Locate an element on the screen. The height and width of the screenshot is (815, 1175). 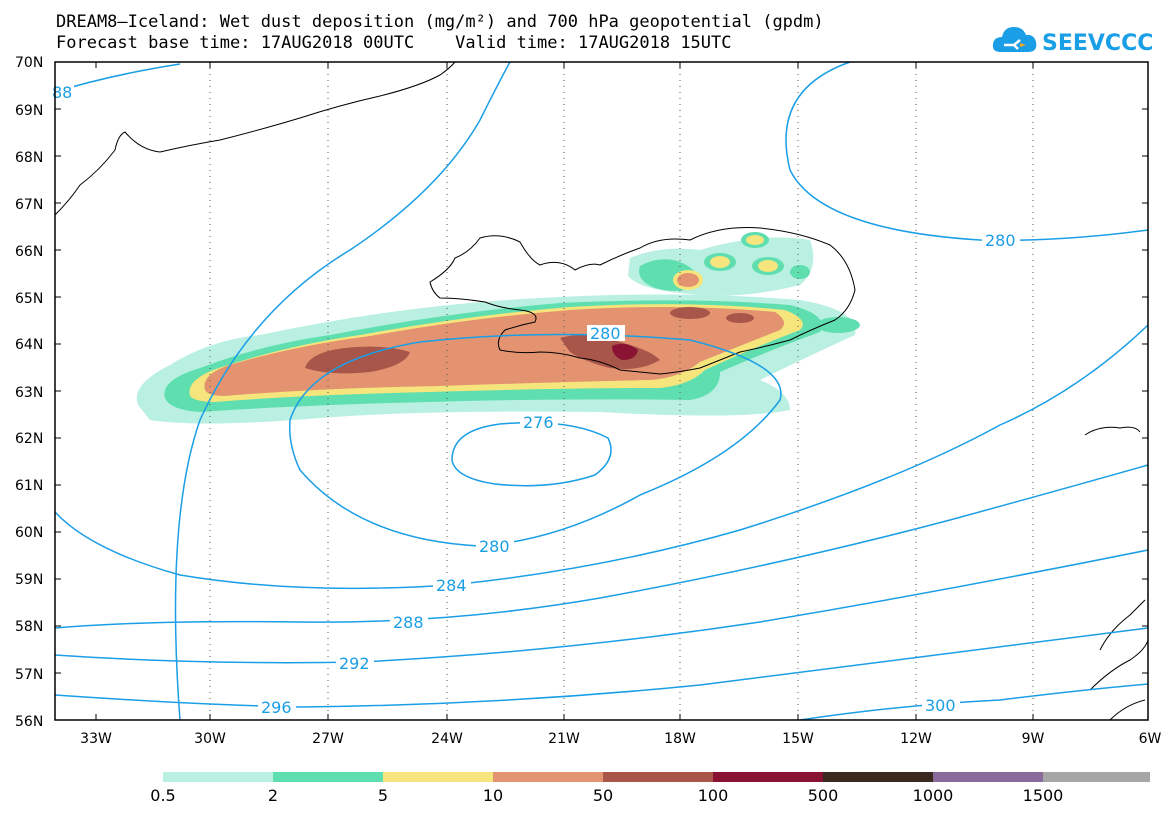
lat-label: 56N is located at coordinates (29, 722).